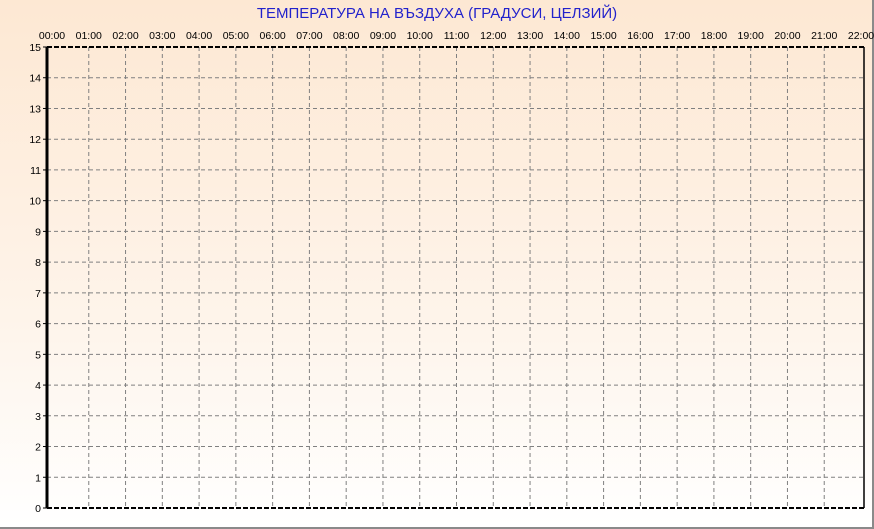 This screenshot has width=874, height=529. What do you see at coordinates (35, 48) in the screenshot?
I see `y-tick-label: 15` at bounding box center [35, 48].